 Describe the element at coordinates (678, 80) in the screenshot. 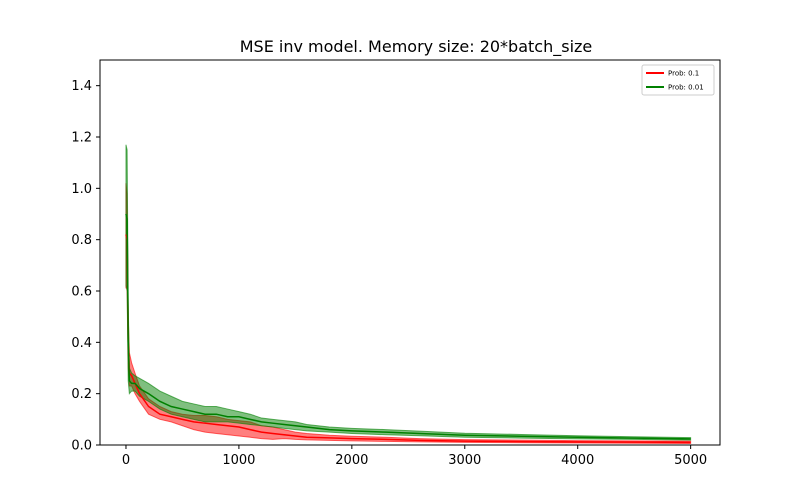

I see `legend: Prob: 0.1 Prob: 0.01` at that location.